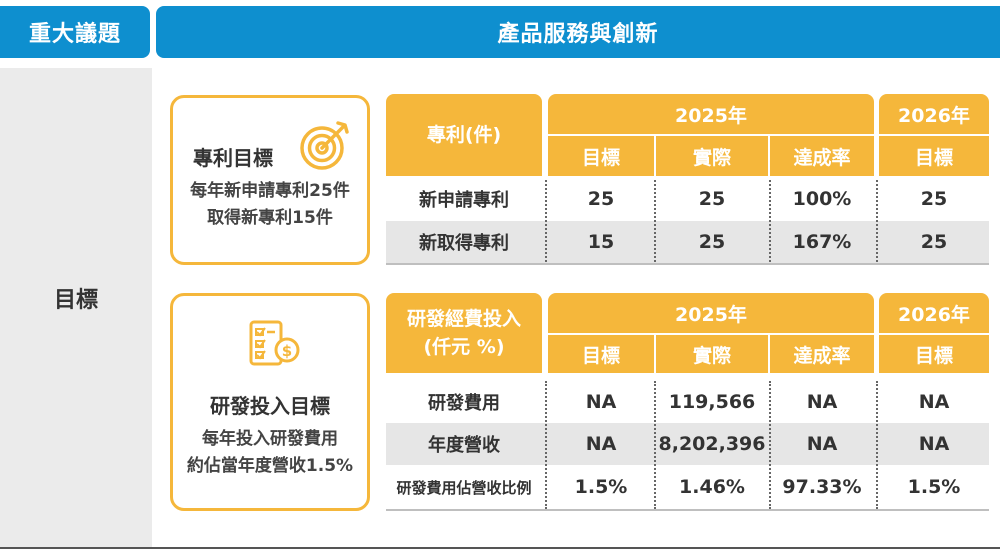  What do you see at coordinates (601, 156) in the screenshot?
I see `patent-col-target-2025: 目標` at bounding box center [601, 156].